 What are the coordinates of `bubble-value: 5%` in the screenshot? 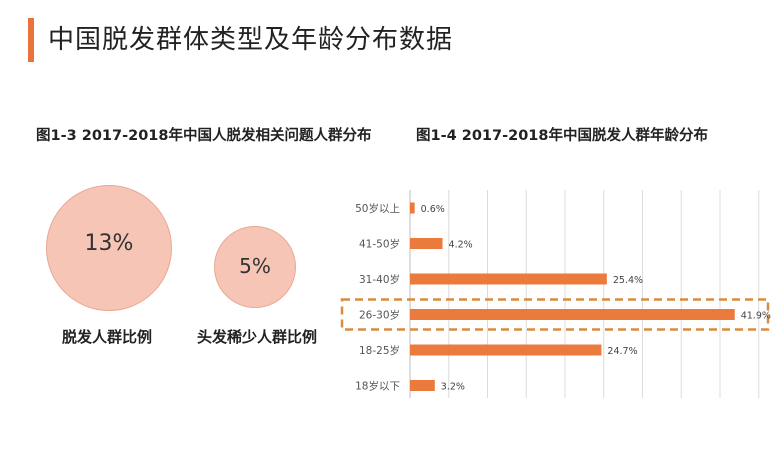 It's located at (255, 266).